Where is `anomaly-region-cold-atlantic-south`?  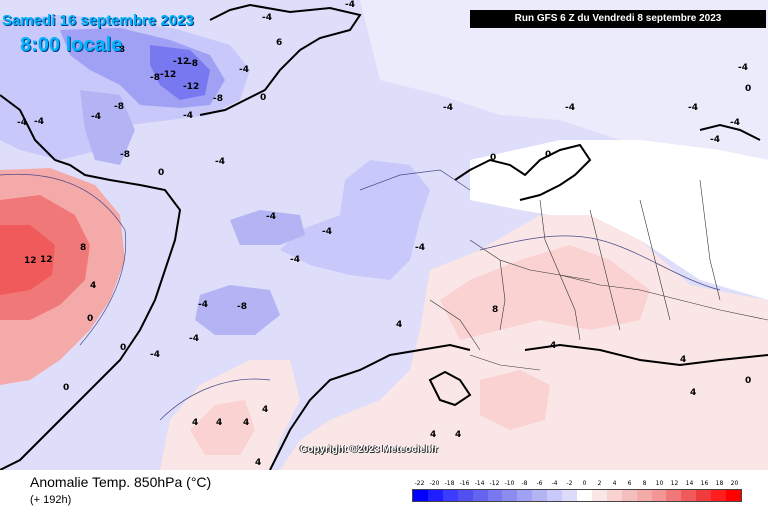 anomaly-region-cold-atlantic-south is located at coordinates (237, 310).